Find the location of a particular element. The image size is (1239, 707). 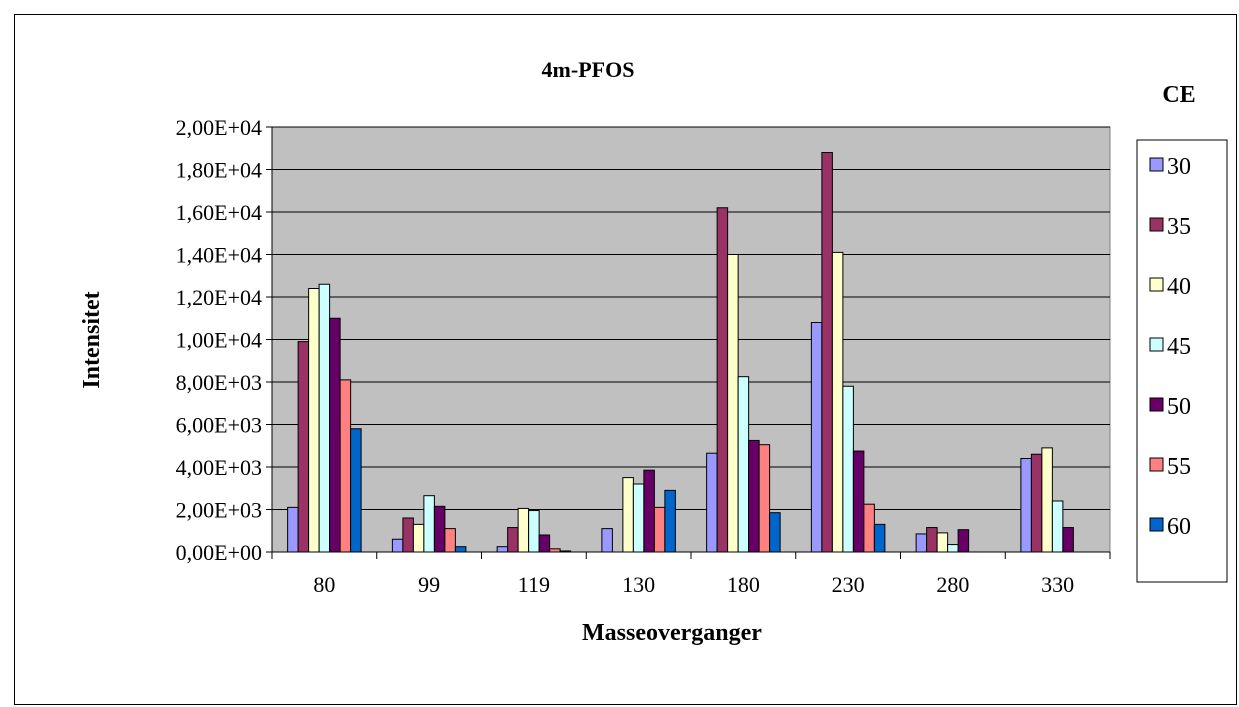

bar-330-ce35 is located at coordinates (1036, 503).